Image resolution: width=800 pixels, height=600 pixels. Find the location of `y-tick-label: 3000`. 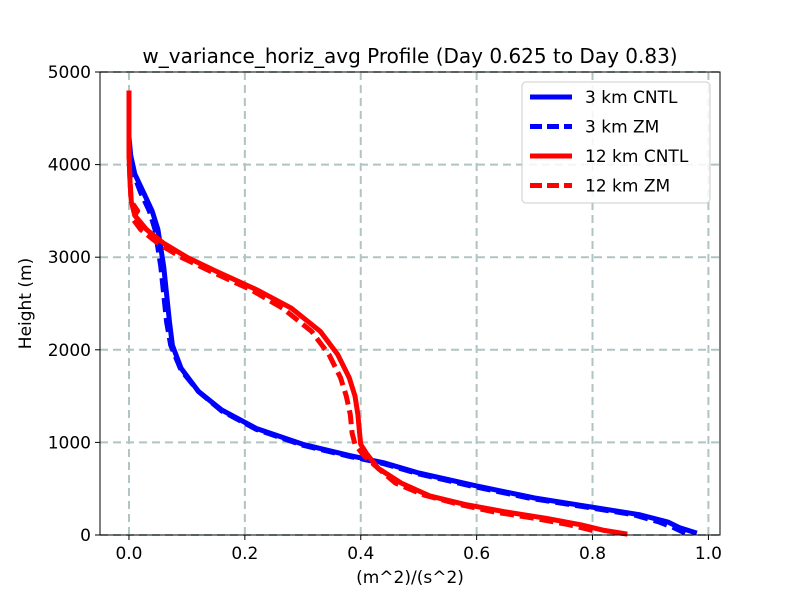

y-tick-label: 3000 is located at coordinates (69, 258).